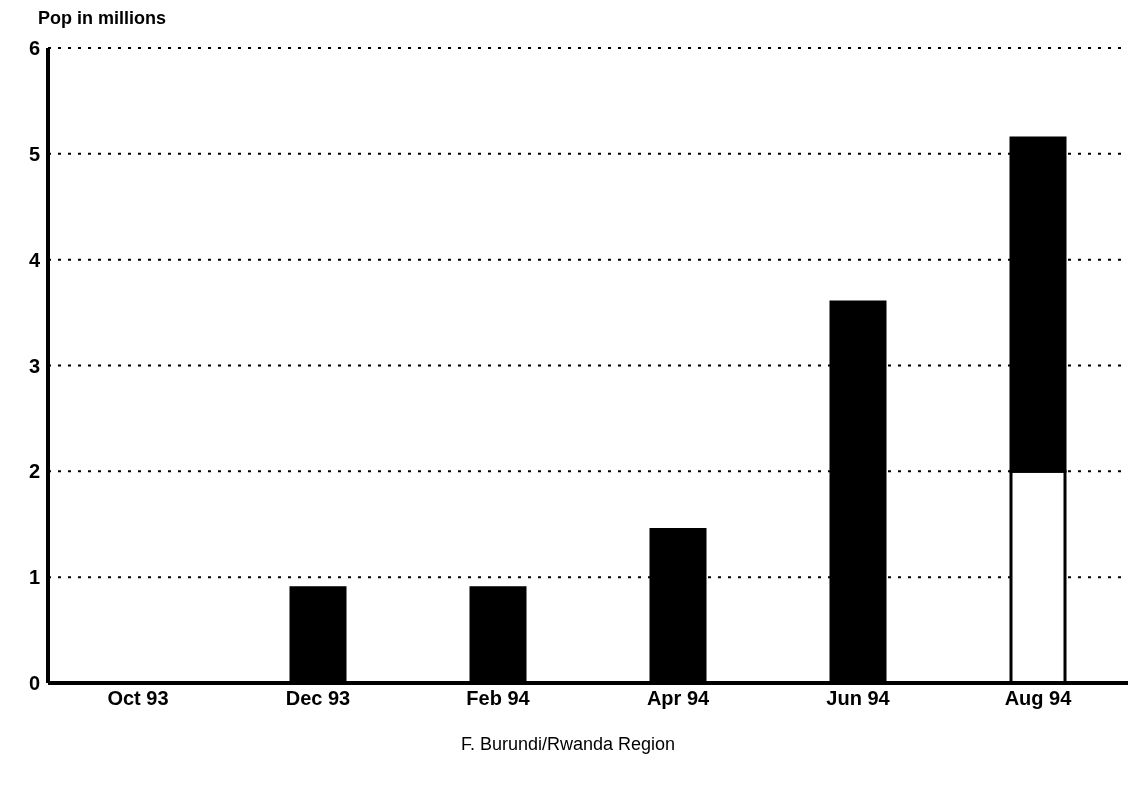 The height and width of the screenshot is (805, 1136). I want to click on y-tick-label: 1, so click(34, 577).